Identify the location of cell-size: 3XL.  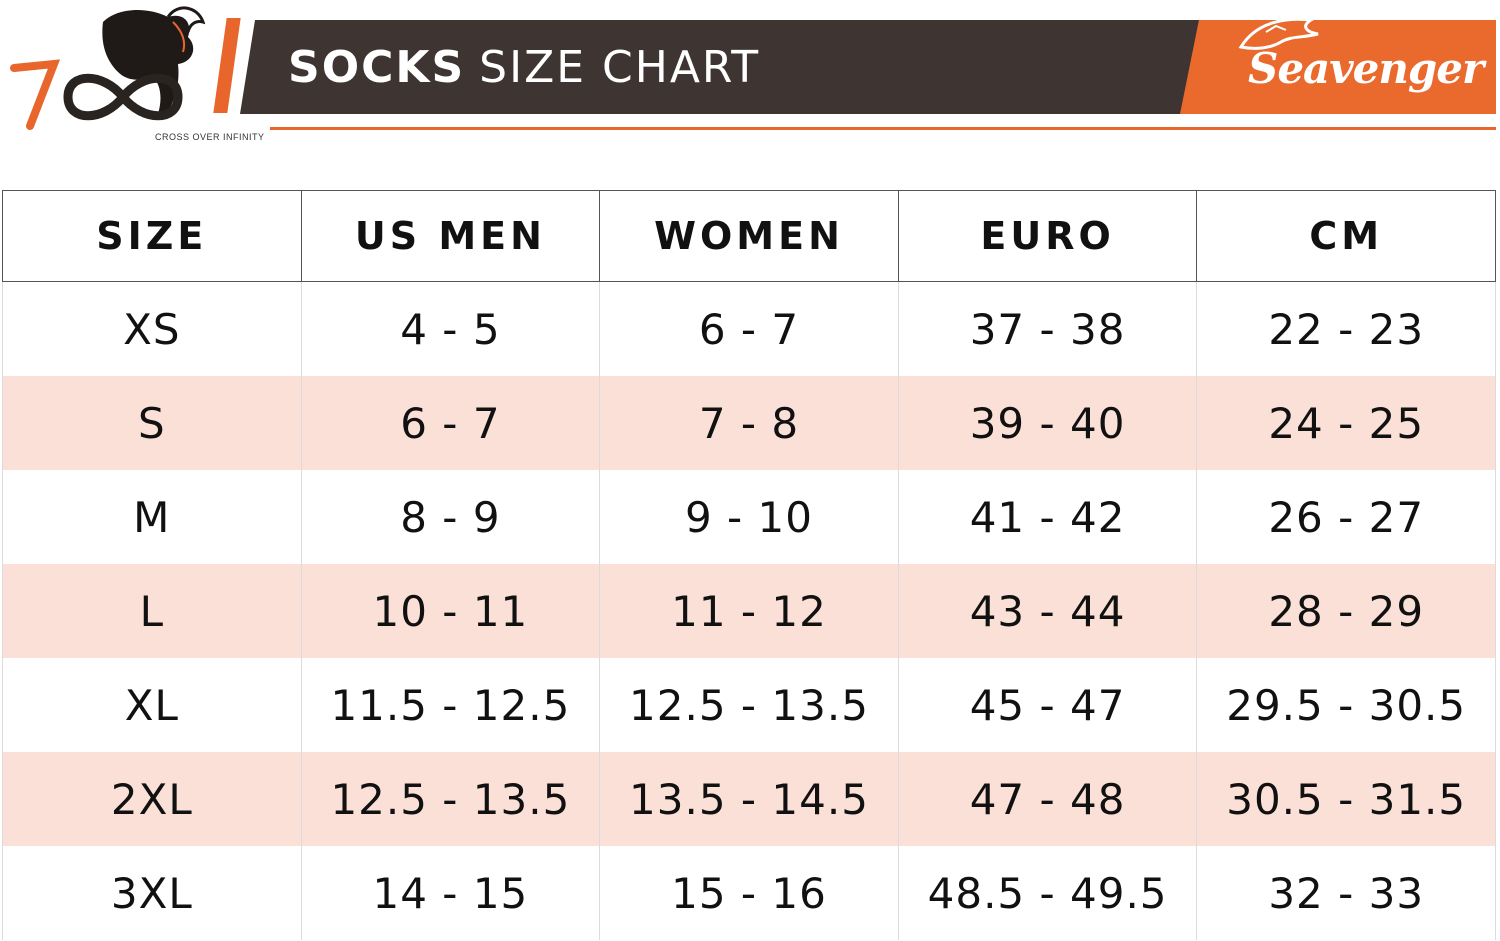
(152, 893).